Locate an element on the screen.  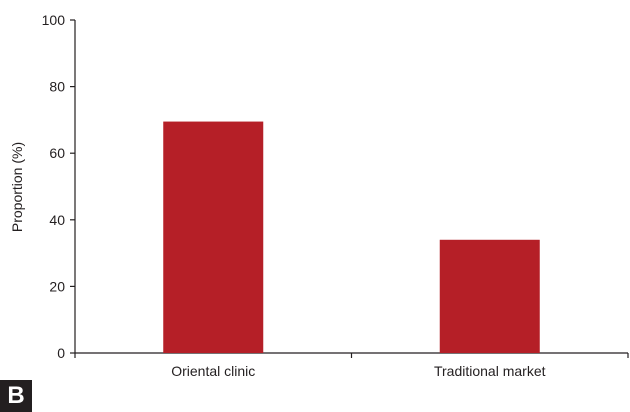
bar-oriental-clinic is located at coordinates (213, 237).